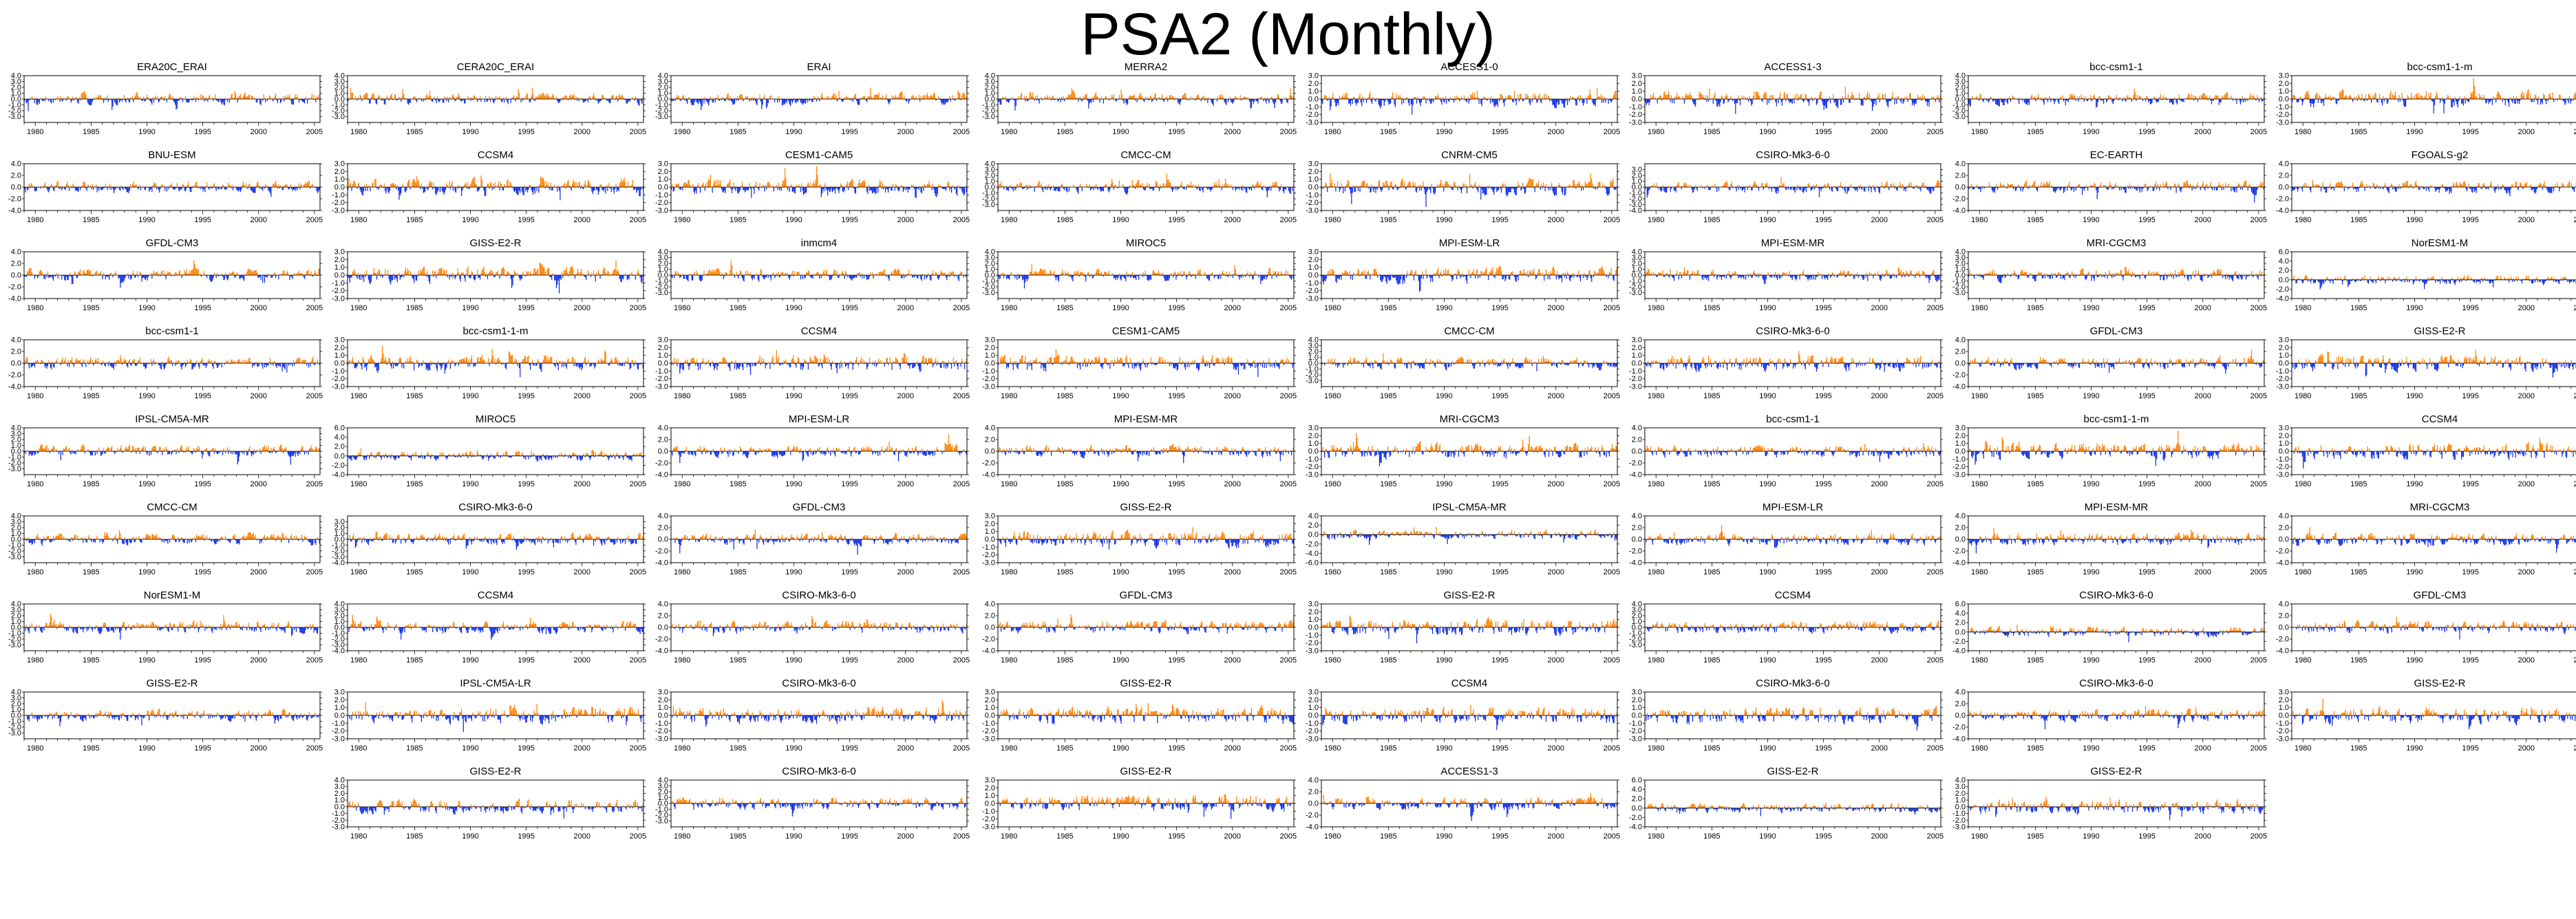  I want to click on y-tick-label: 2.0, so click(339, 172).